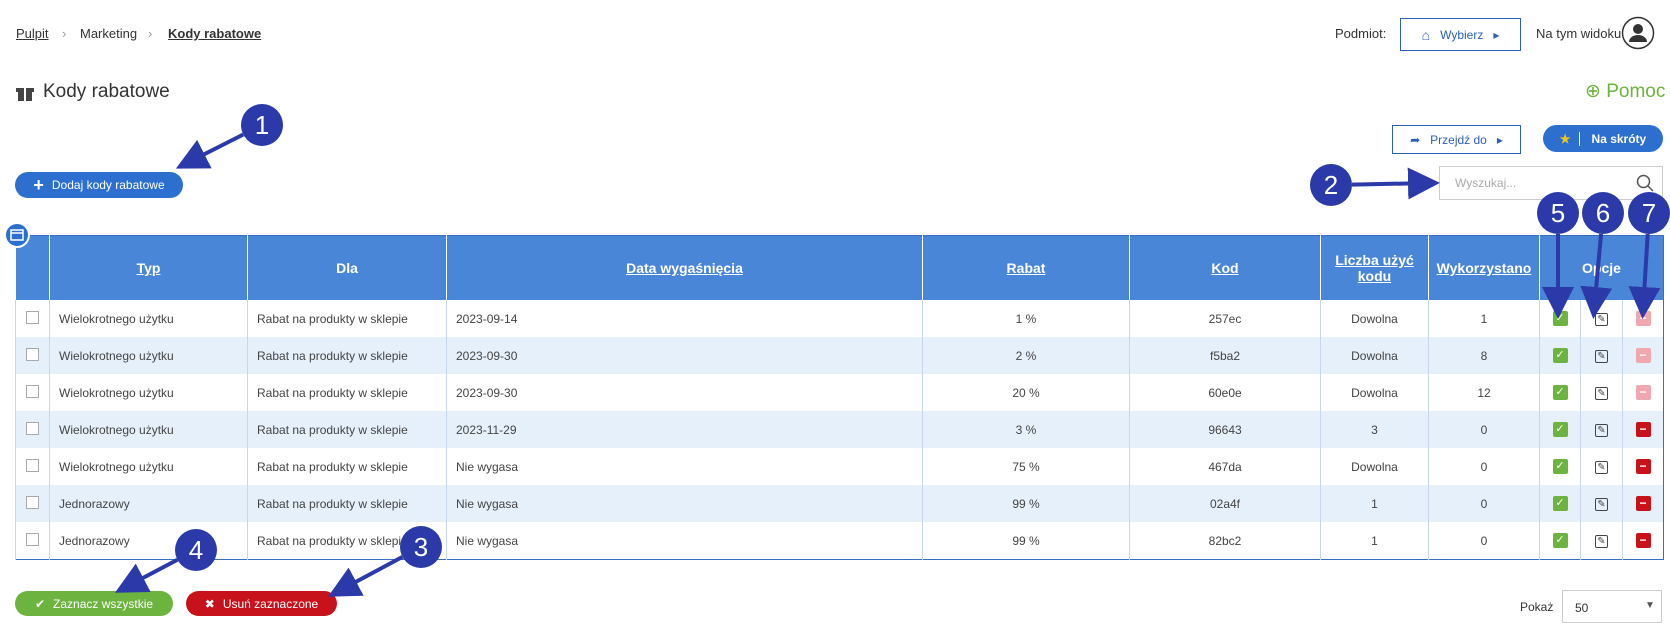 The image size is (1670, 624). I want to click on table-cell: 257ec, so click(1225, 318).